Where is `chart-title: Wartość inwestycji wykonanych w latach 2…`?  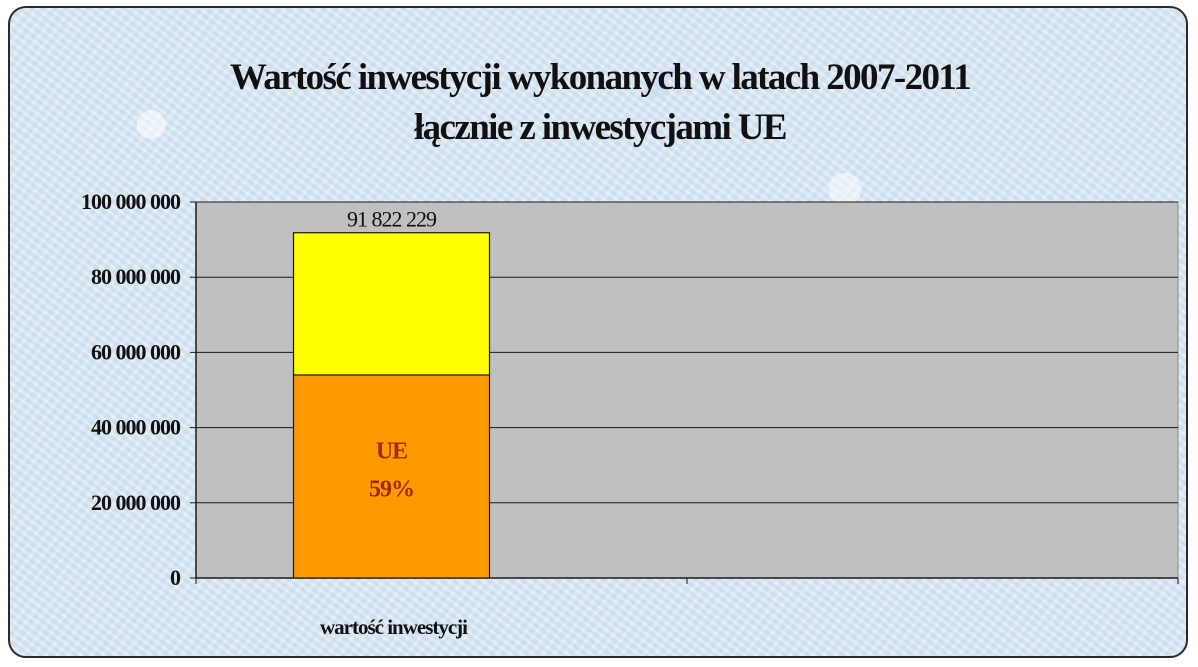 chart-title: Wartość inwestycji wykonanych w latach 2… is located at coordinates (600, 77).